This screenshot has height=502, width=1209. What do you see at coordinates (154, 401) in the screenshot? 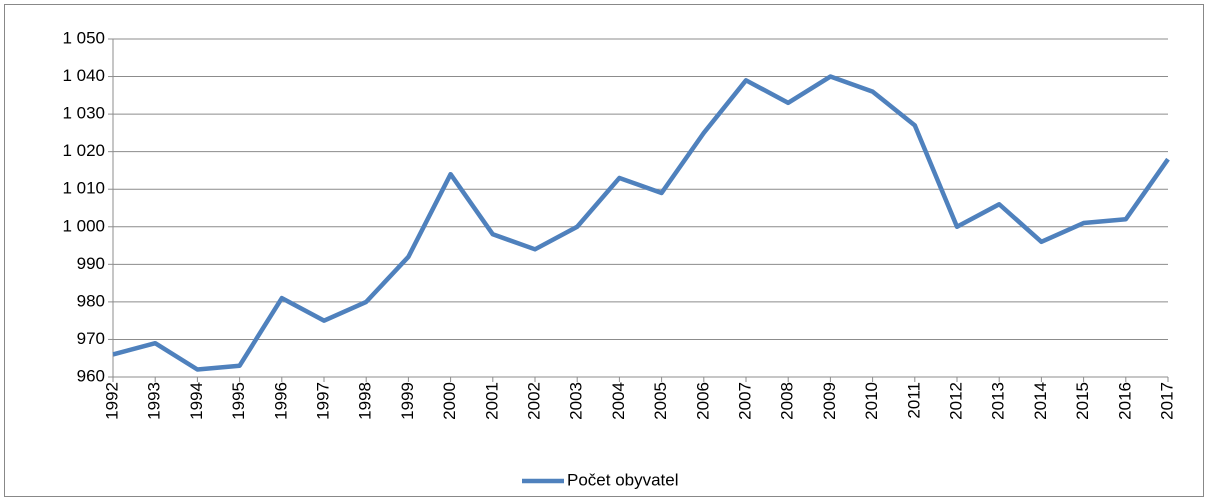
I see `x-tick-label: 1993` at bounding box center [154, 401].